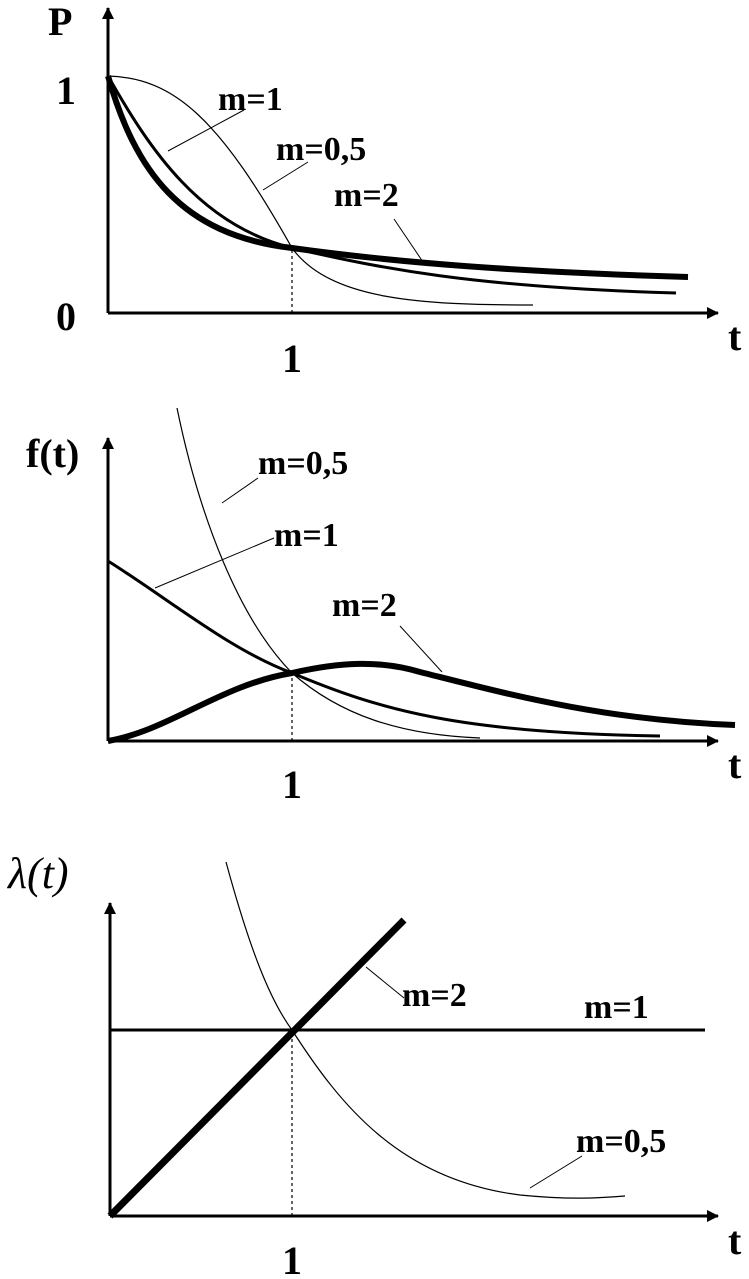 The height and width of the screenshot is (1279, 749). Describe the element at coordinates (37, 873) in the screenshot. I see `y-axis-label: λ(t)` at that location.